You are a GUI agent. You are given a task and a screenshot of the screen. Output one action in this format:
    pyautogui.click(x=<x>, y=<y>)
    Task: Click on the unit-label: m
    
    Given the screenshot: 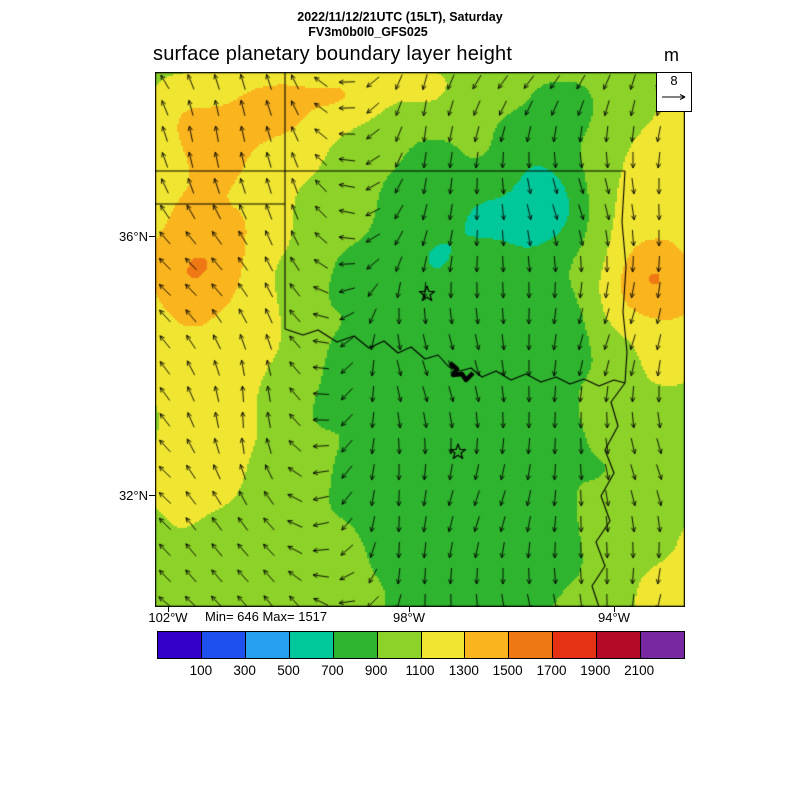 What is the action you would take?
    pyautogui.click(x=671, y=55)
    